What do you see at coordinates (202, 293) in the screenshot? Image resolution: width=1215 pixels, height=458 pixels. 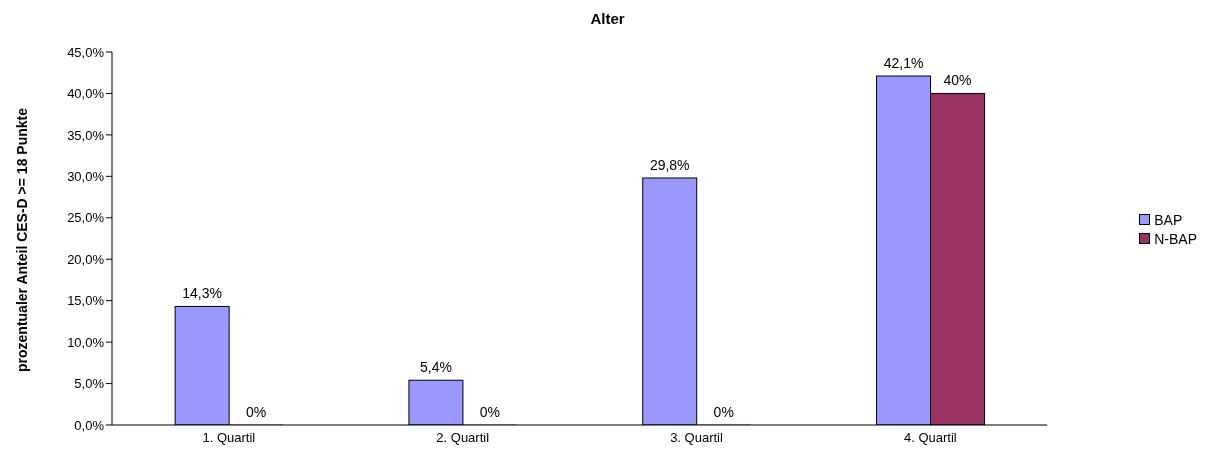 I see `data-label: 14,3%` at bounding box center [202, 293].